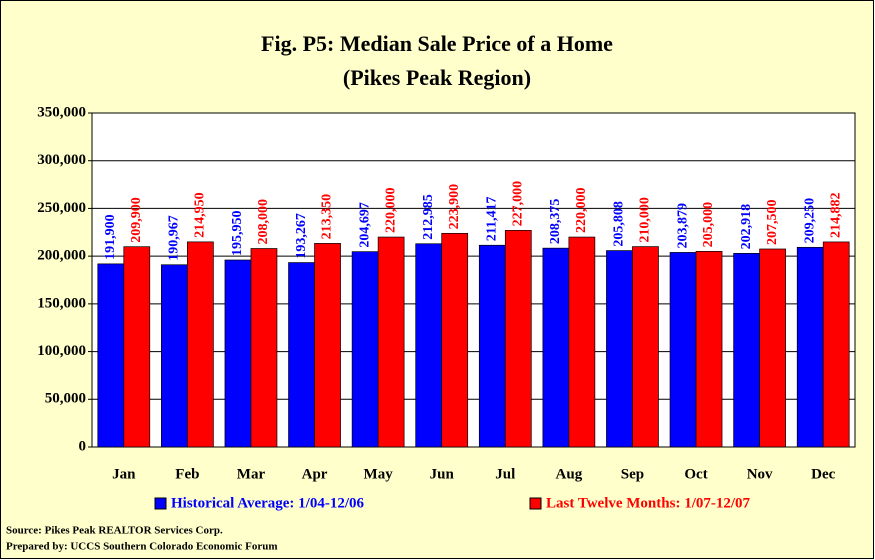 This screenshot has width=875, height=560. Describe the element at coordinates (61, 256) in the screenshot. I see `y-tick-label: 200,000` at that location.